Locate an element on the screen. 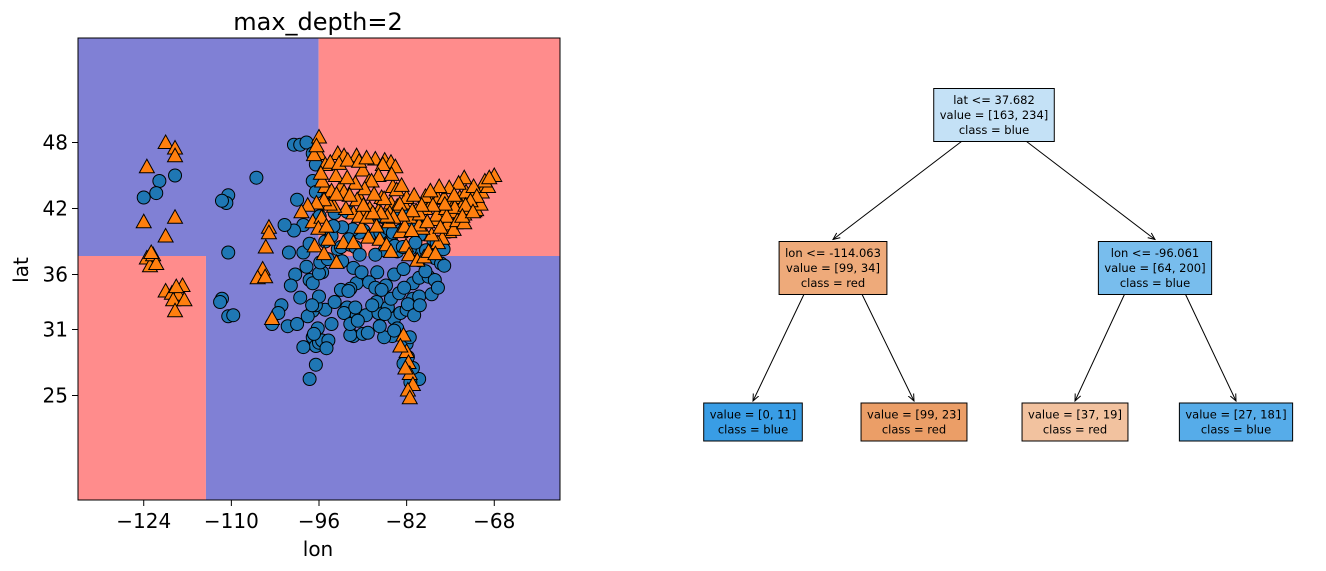 Image resolution: width=1326 pixels, height=571 pixels. y-axis-label: lat is located at coordinates (21, 270).